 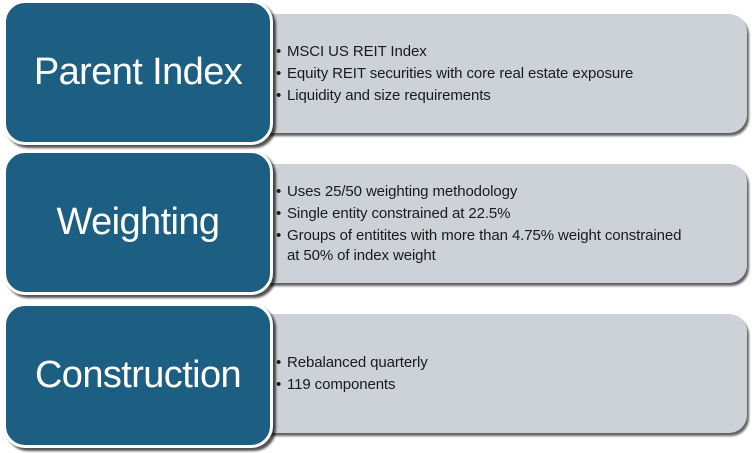 I want to click on bullet-item: • 119 components, so click(x=352, y=385).